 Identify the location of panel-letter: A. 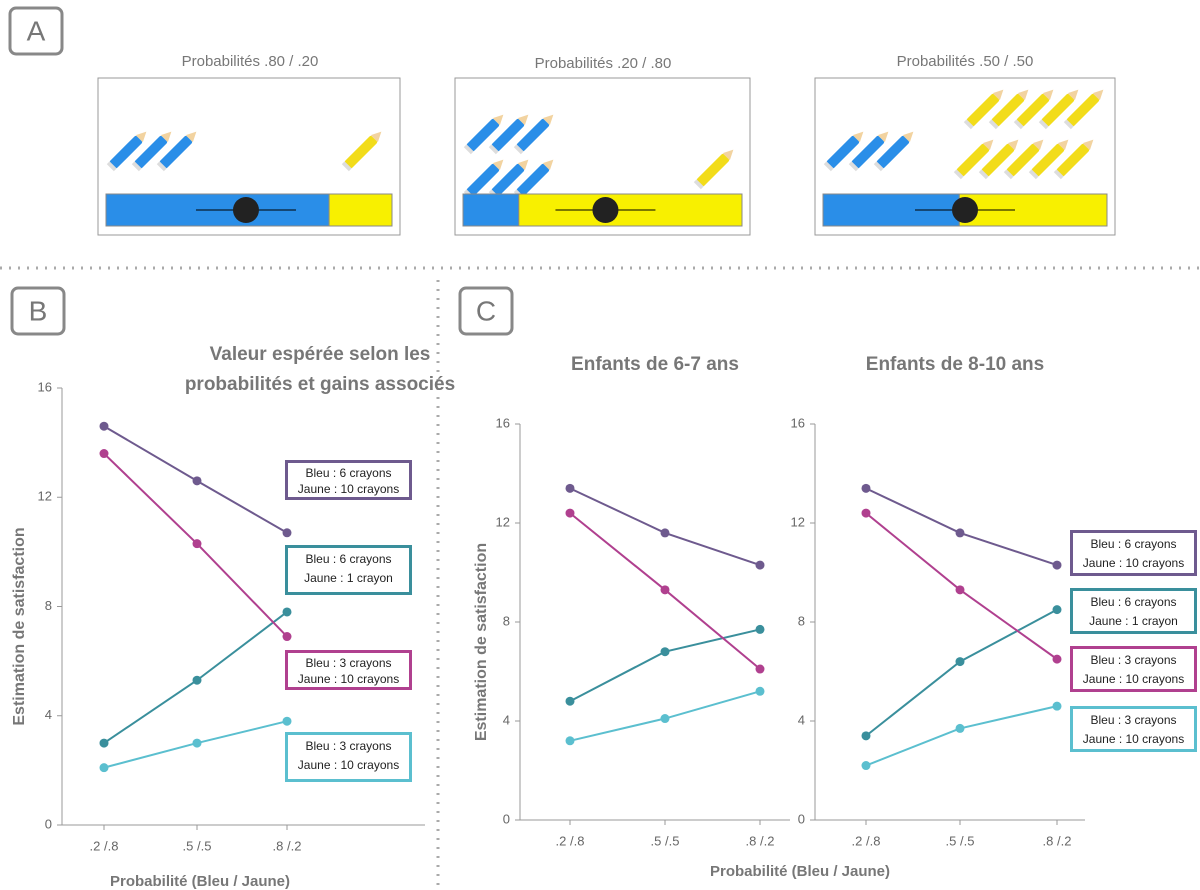
(36, 30).